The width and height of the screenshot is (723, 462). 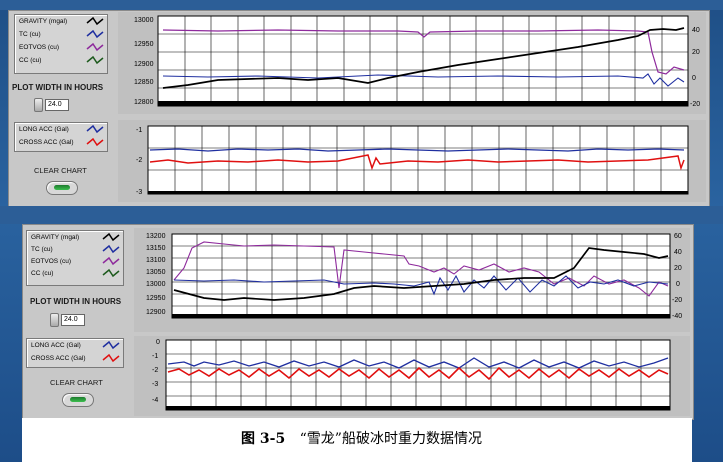 I want to click on bottom-gravity-tick-5: 12950, so click(x=156, y=298).